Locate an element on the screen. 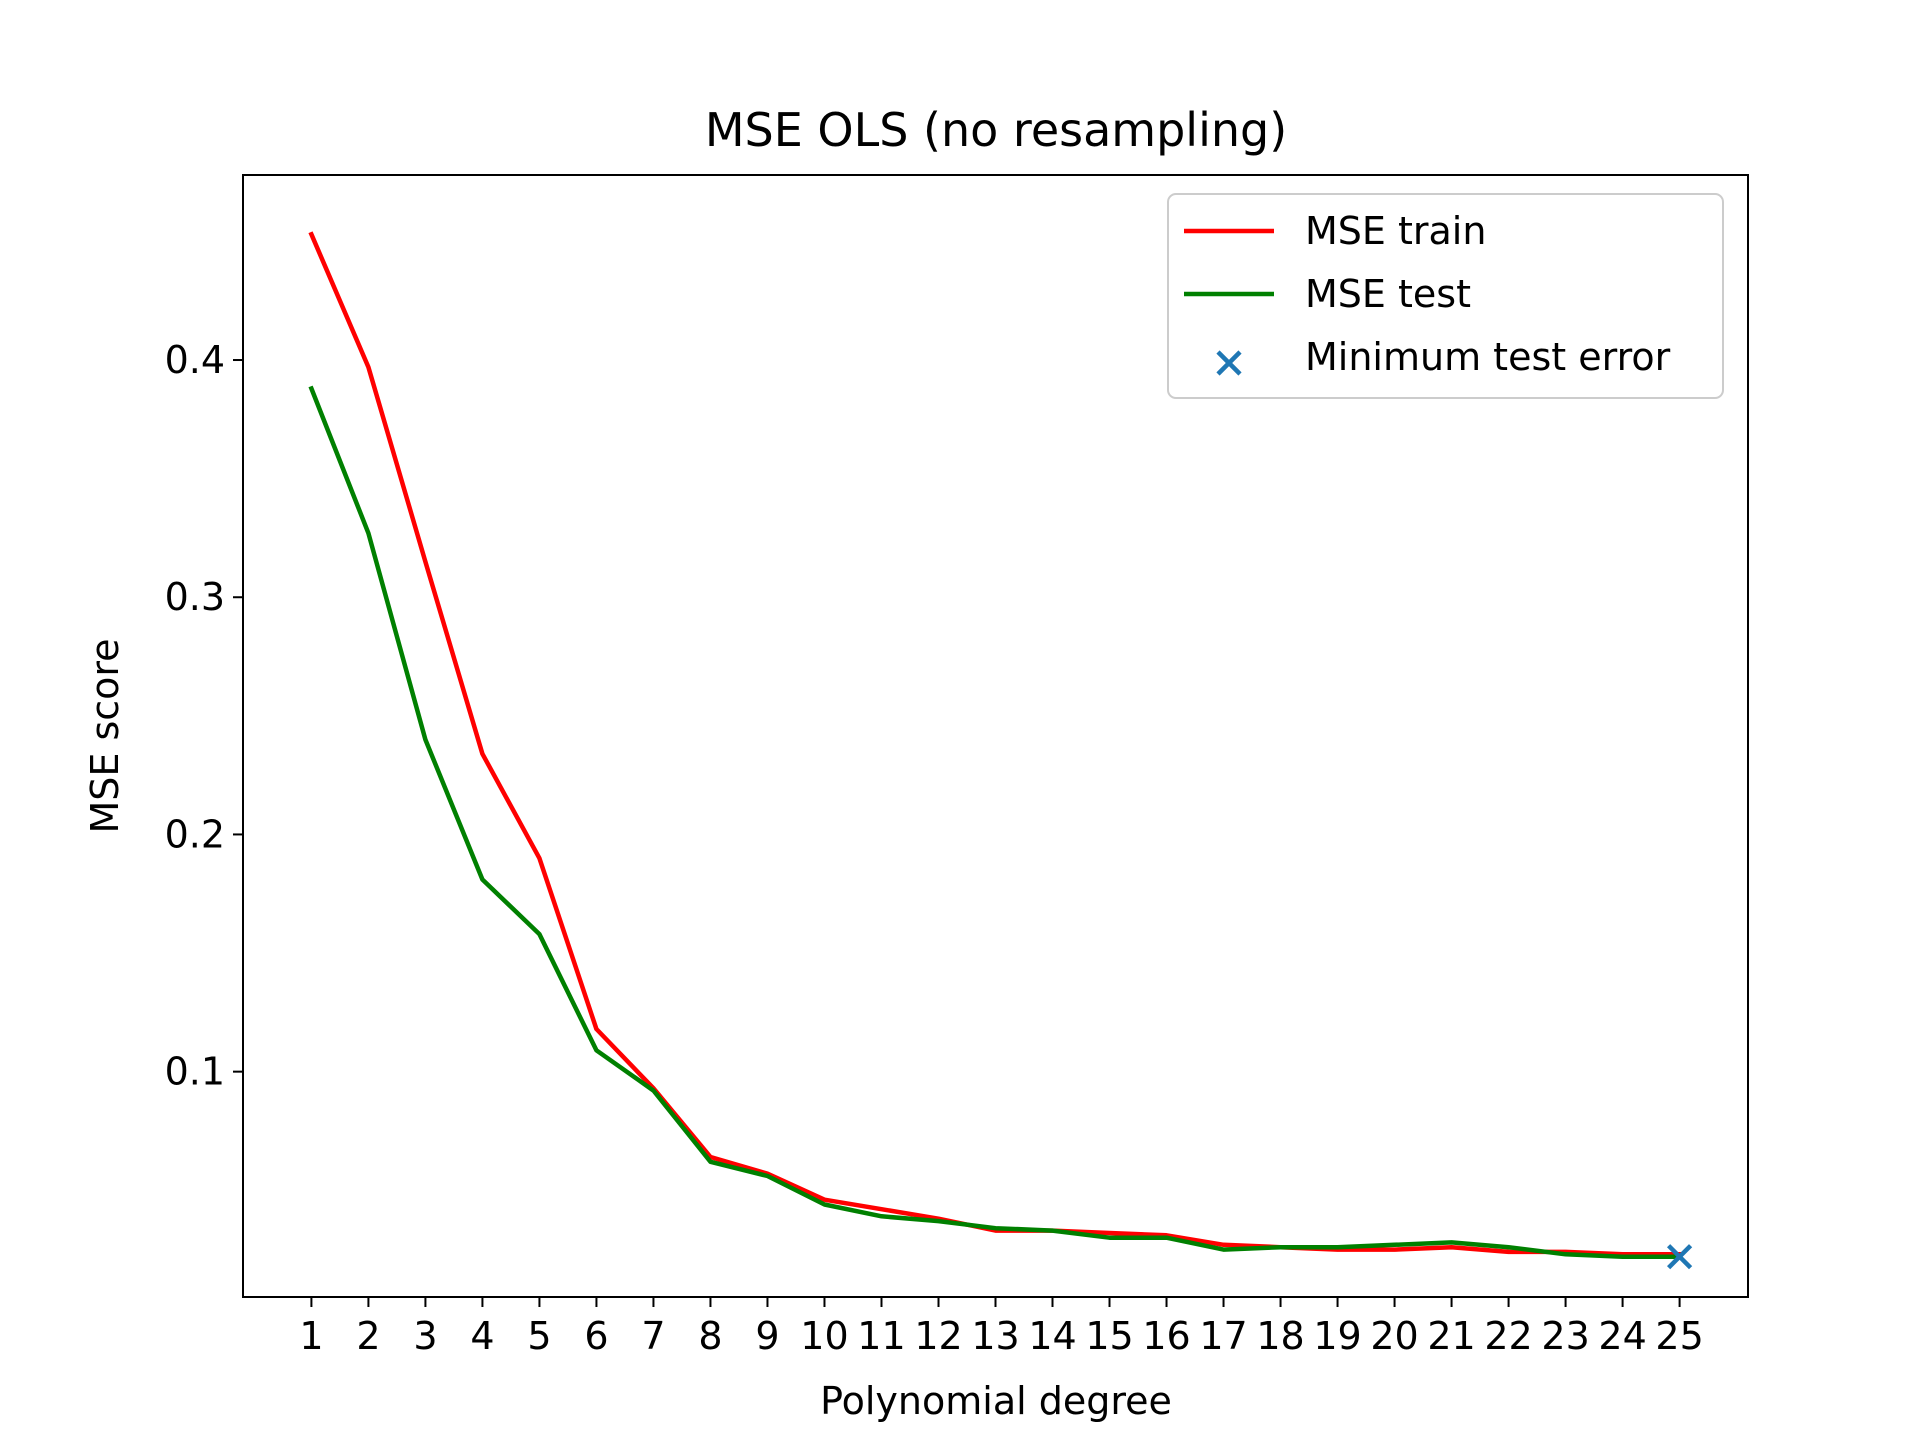 Image resolution: width=1920 pixels, height=1444 pixels. x-axis-label: Polynomial degree is located at coordinates (996, 1401).